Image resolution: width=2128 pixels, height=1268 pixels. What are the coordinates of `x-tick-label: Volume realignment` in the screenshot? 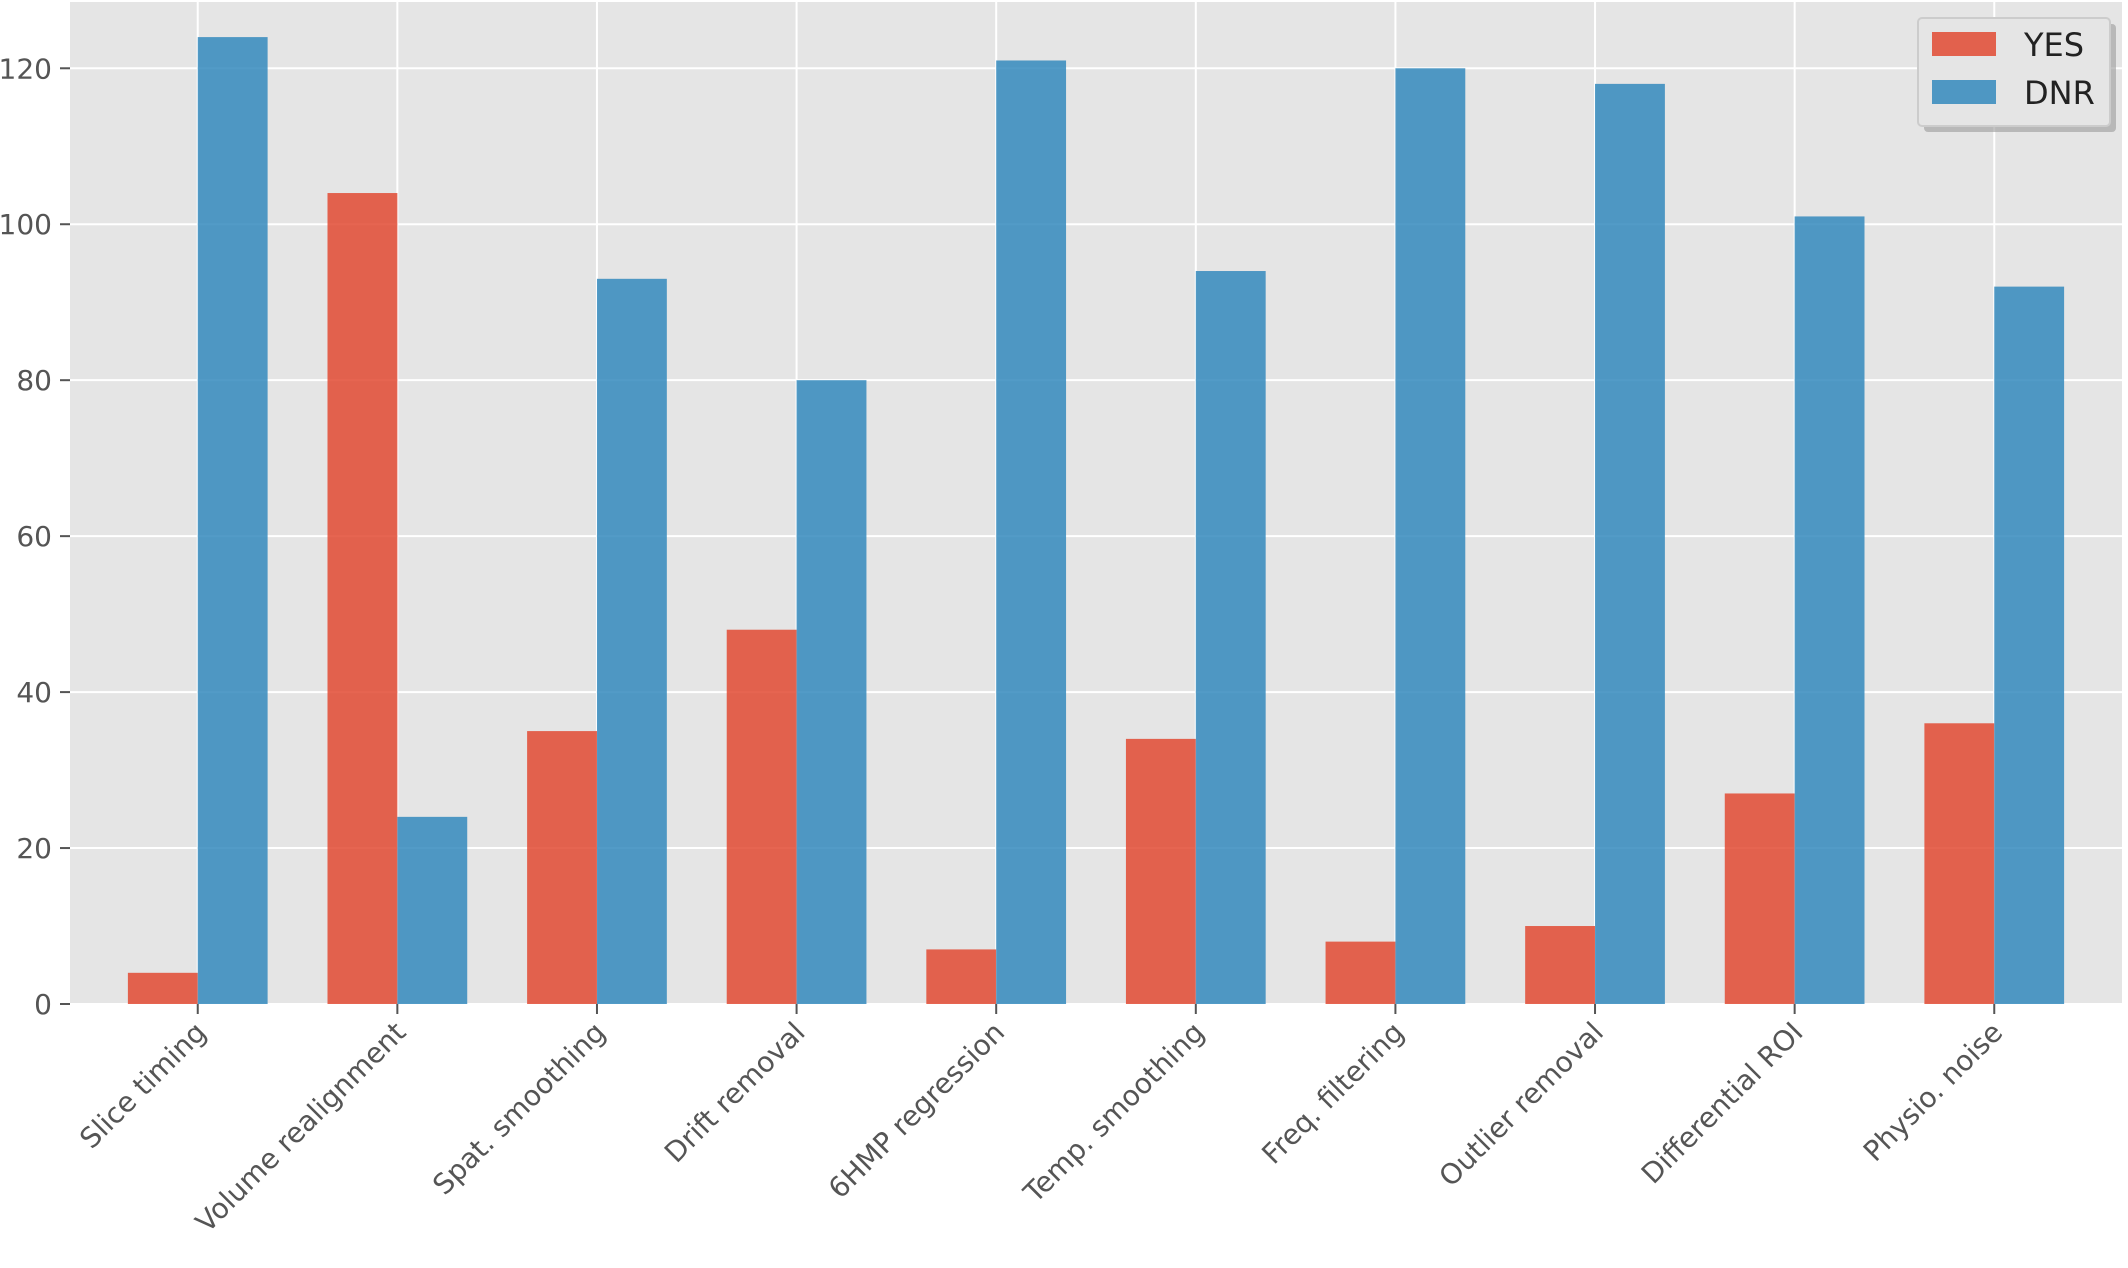 It's located at (300, 1127).